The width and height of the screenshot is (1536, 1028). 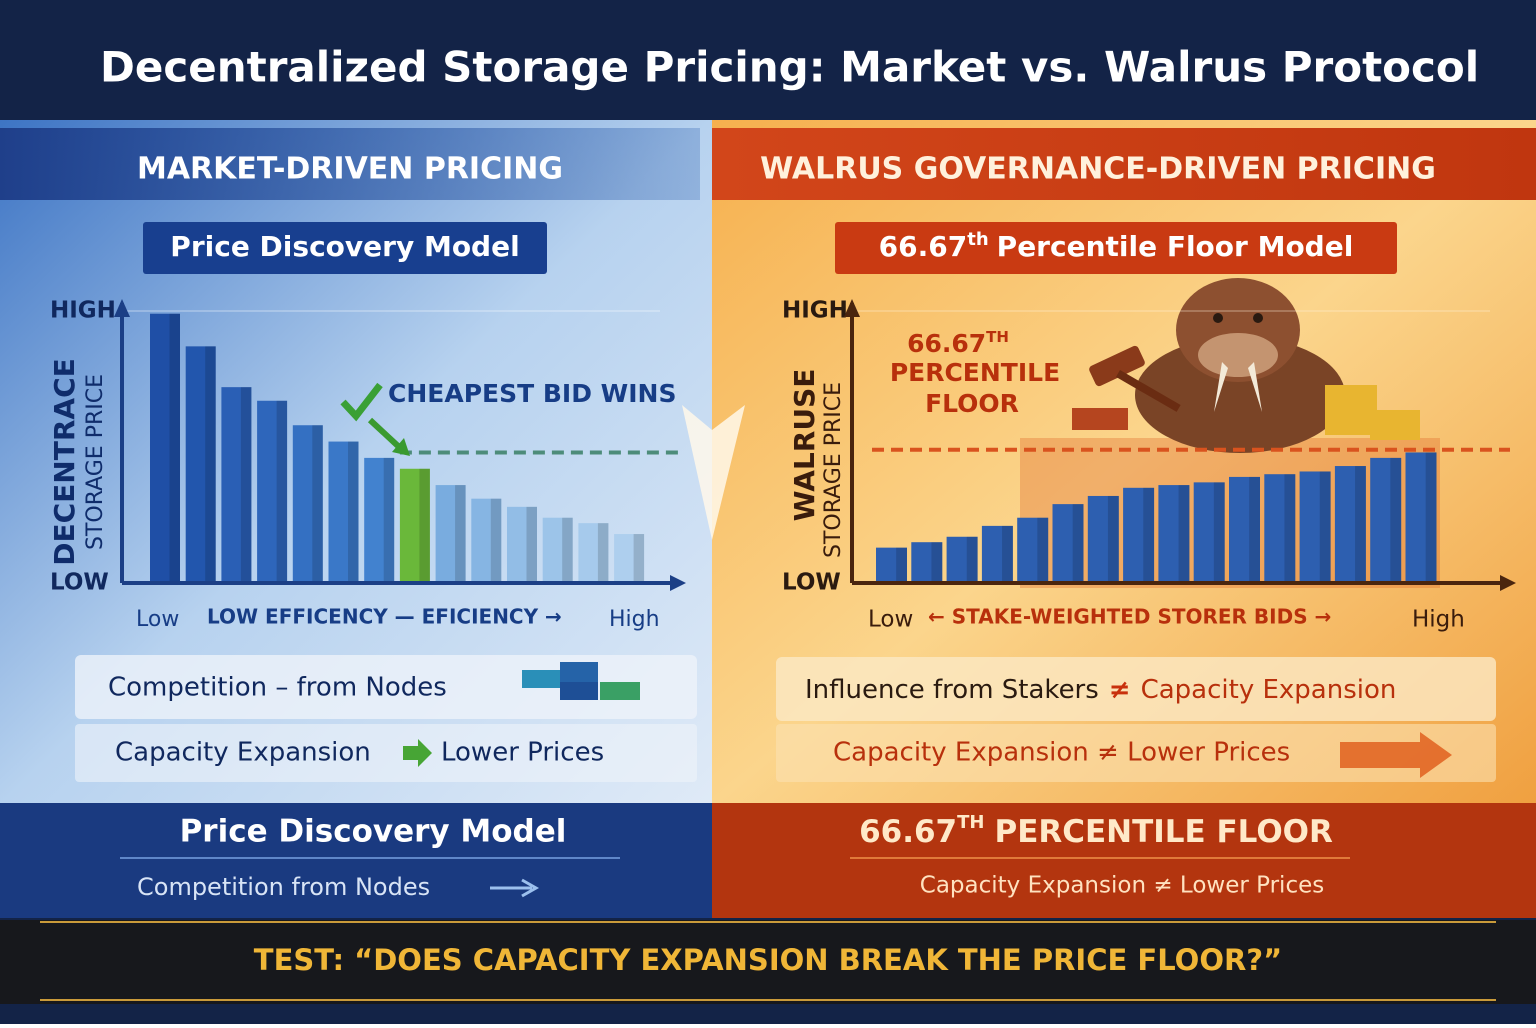 What do you see at coordinates (277, 688) in the screenshot?
I see `point-text: Competition – from Nodes` at bounding box center [277, 688].